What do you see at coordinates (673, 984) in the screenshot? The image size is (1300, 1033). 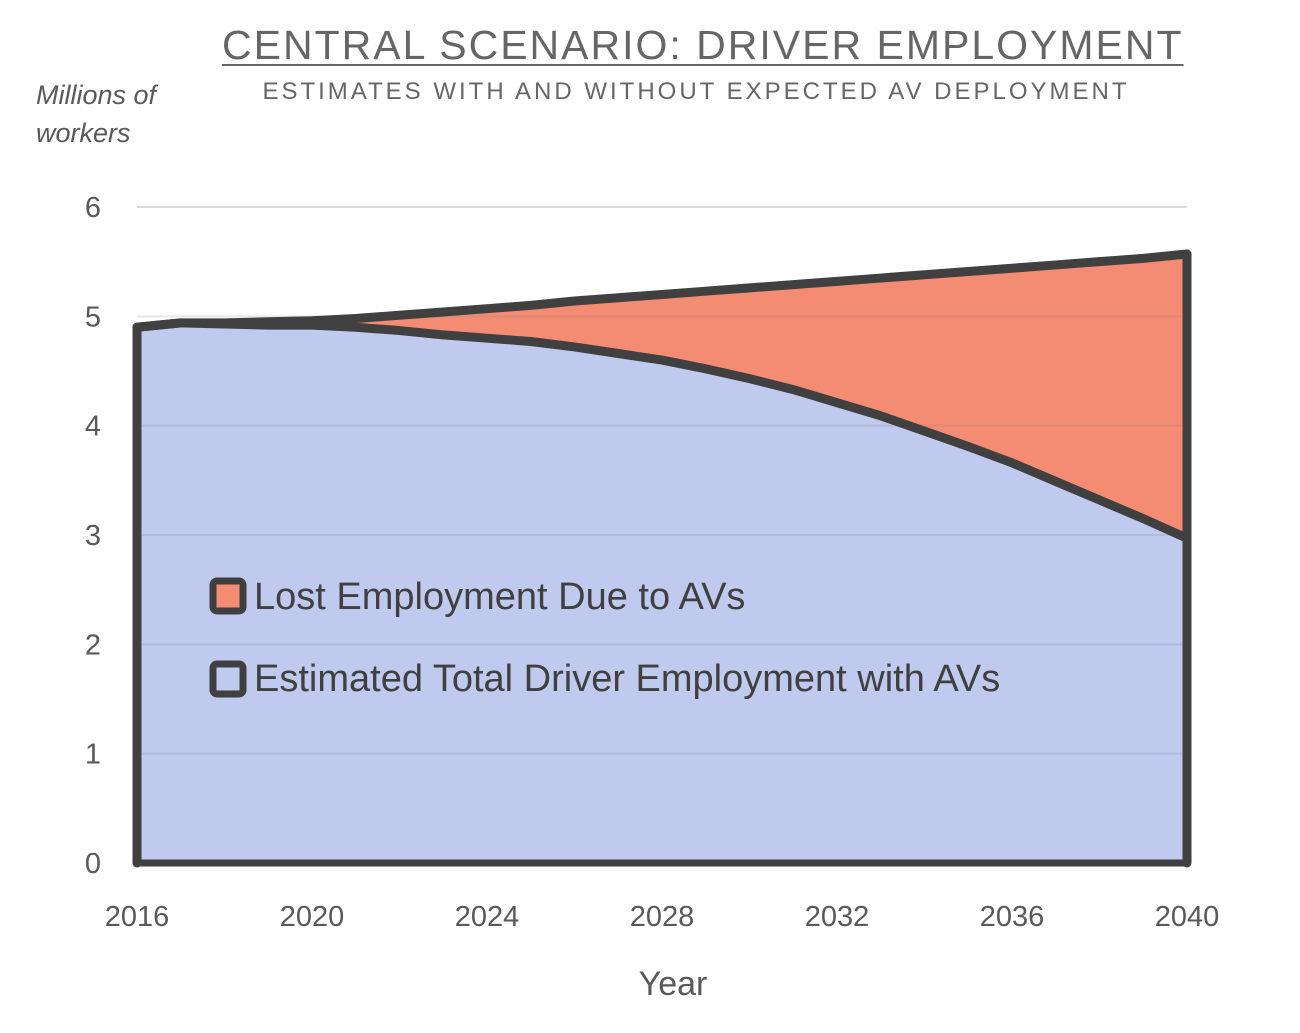 I see `x-axis-title: Year` at bounding box center [673, 984].